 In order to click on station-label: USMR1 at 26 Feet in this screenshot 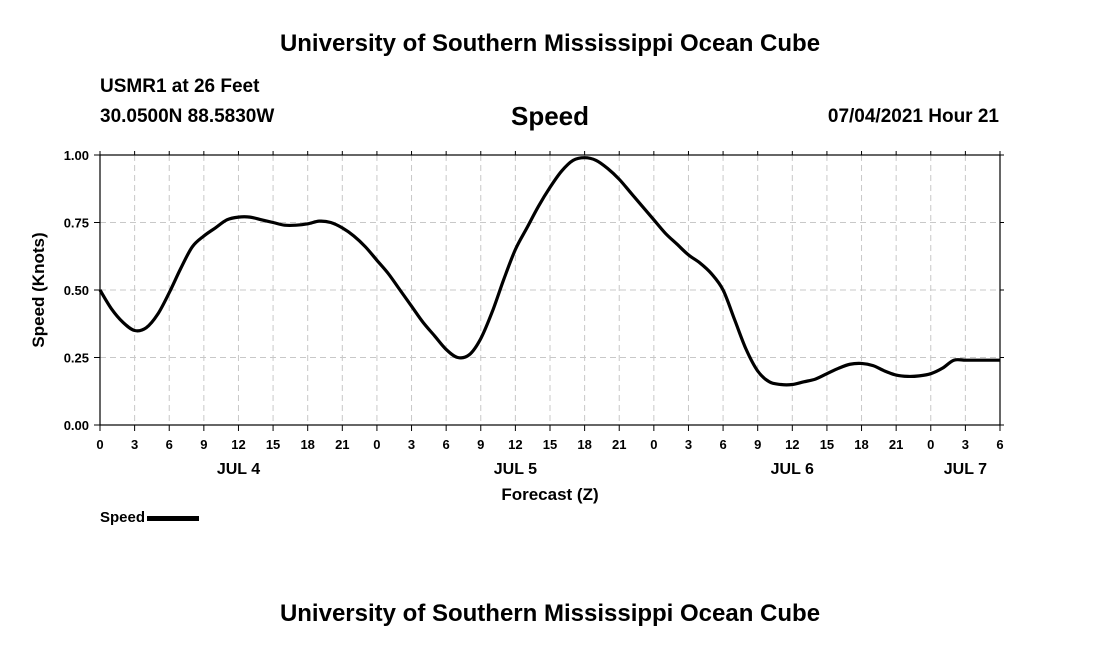, I will do `click(180, 86)`.